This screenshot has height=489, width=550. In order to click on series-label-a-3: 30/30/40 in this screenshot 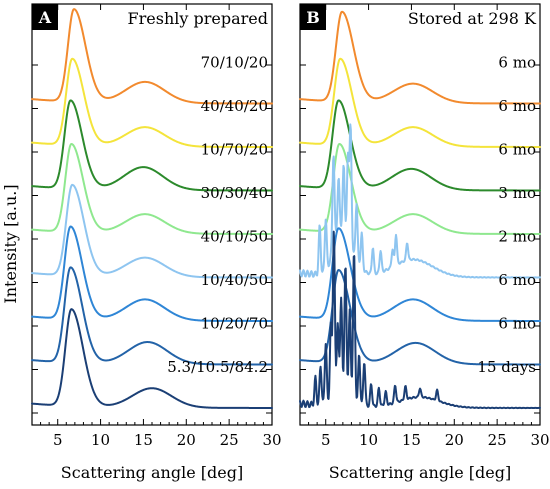, I will do `click(234, 193)`.